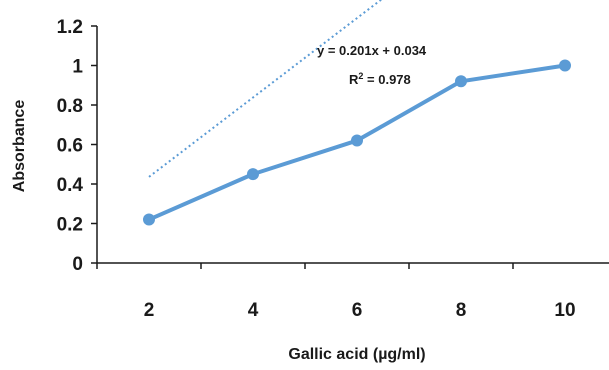 This screenshot has height=370, width=609. I want to click on y-tick-label: 1, so click(77, 67).